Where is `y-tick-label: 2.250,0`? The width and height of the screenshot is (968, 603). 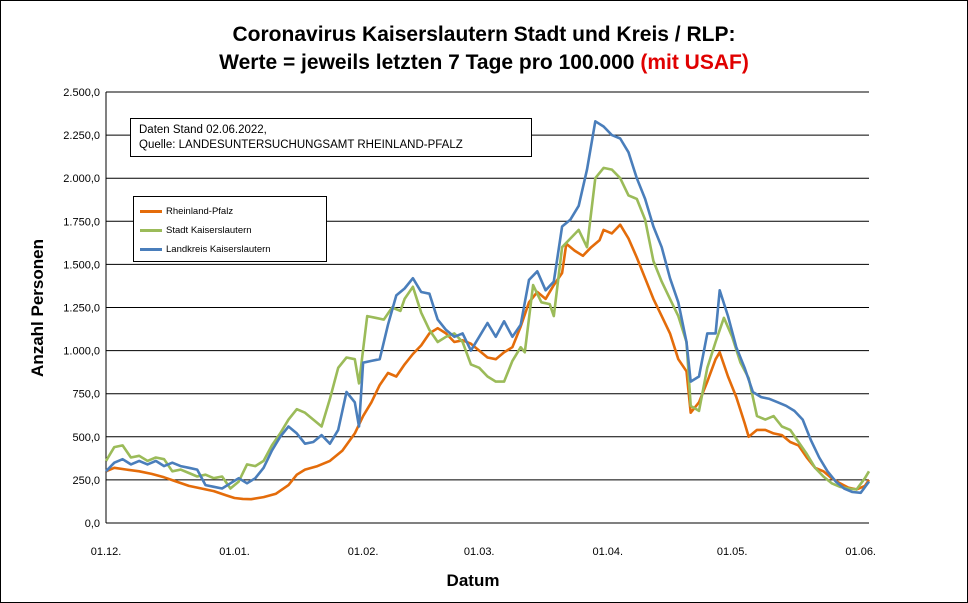 y-tick-label: 2.250,0 is located at coordinates (81, 136).